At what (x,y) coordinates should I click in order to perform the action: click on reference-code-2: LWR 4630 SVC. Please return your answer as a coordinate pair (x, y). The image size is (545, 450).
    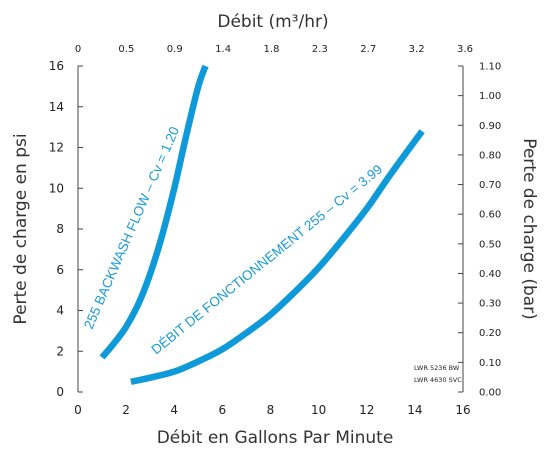
    Looking at the image, I should click on (438, 380).